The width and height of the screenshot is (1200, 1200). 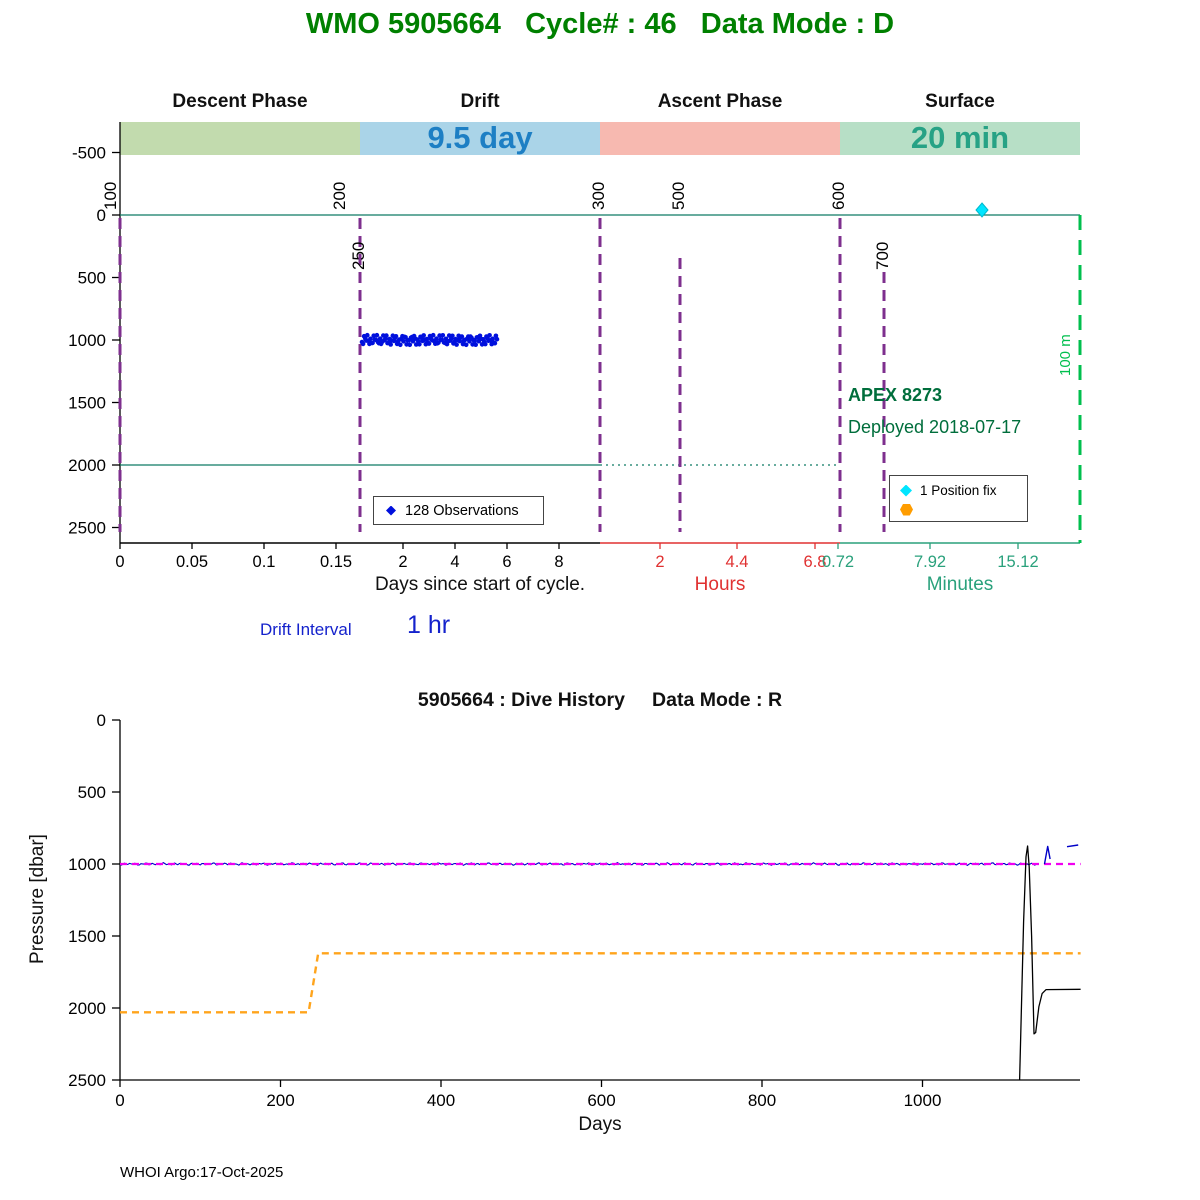 I want to click on dive-y-tick-label: 1000, so click(x=87, y=864).